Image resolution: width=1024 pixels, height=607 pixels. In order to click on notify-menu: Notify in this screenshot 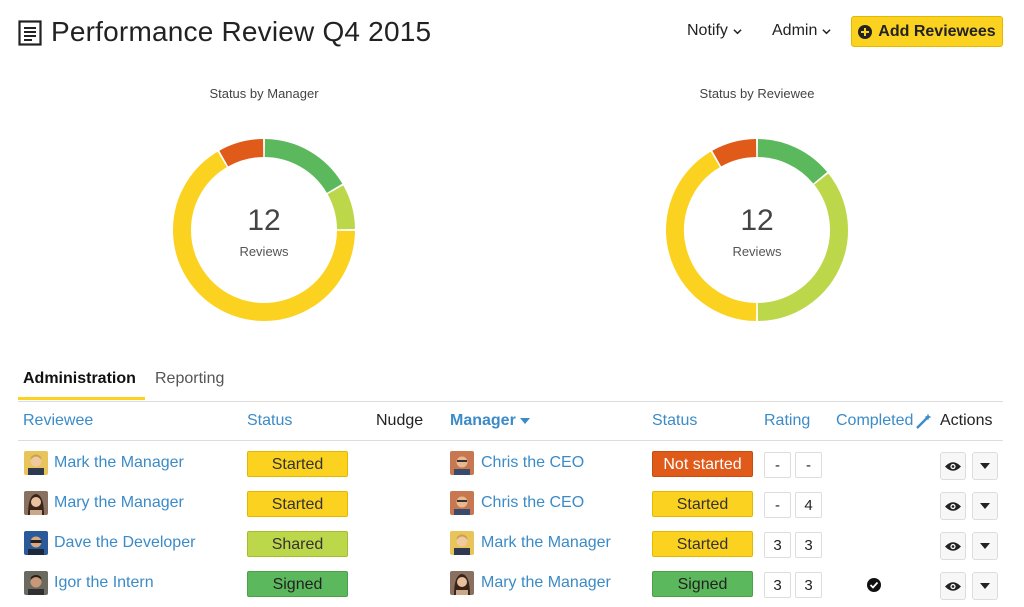, I will do `click(714, 31)`.